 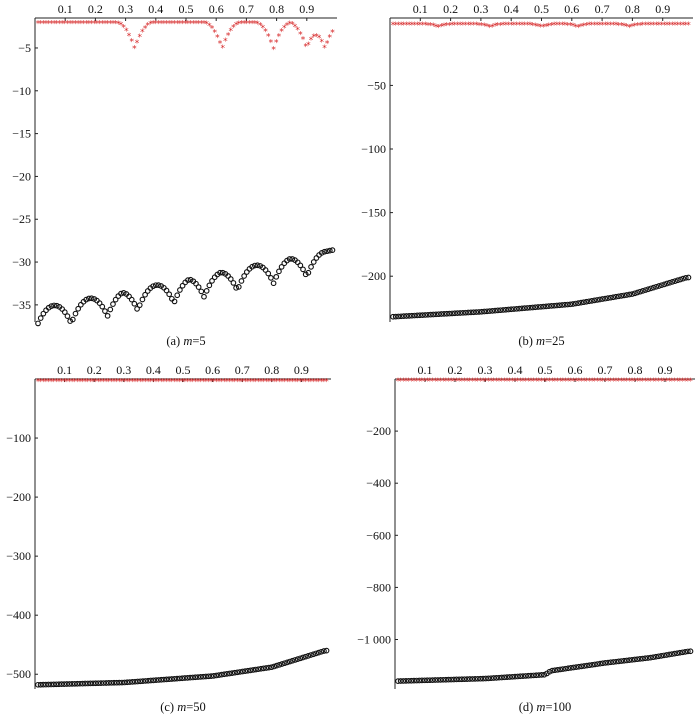 I want to click on upper-point-c-44: *, so click(x=153, y=382).